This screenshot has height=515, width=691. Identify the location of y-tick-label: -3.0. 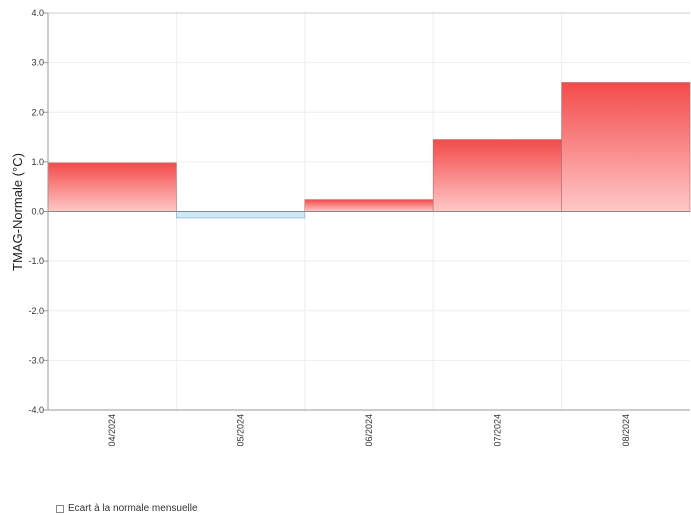
(36, 360).